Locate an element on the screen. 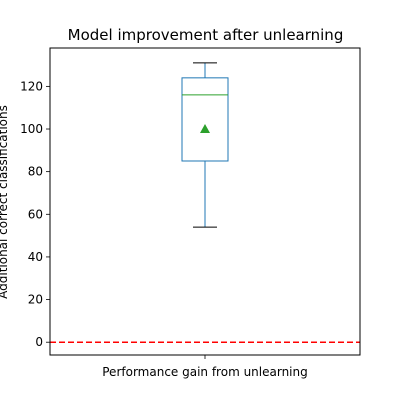 The width and height of the screenshot is (400, 400). y-tick-label: 0 is located at coordinates (39, 342).